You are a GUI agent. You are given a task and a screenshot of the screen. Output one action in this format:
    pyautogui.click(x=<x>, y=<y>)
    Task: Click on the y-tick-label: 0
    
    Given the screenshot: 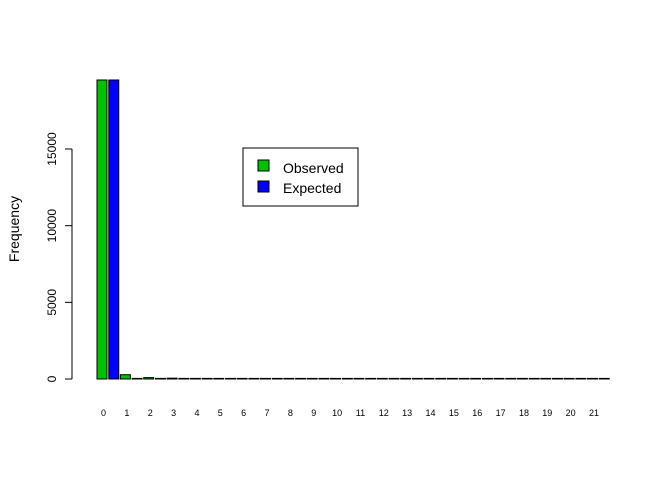 What is the action you would take?
    pyautogui.click(x=52, y=378)
    